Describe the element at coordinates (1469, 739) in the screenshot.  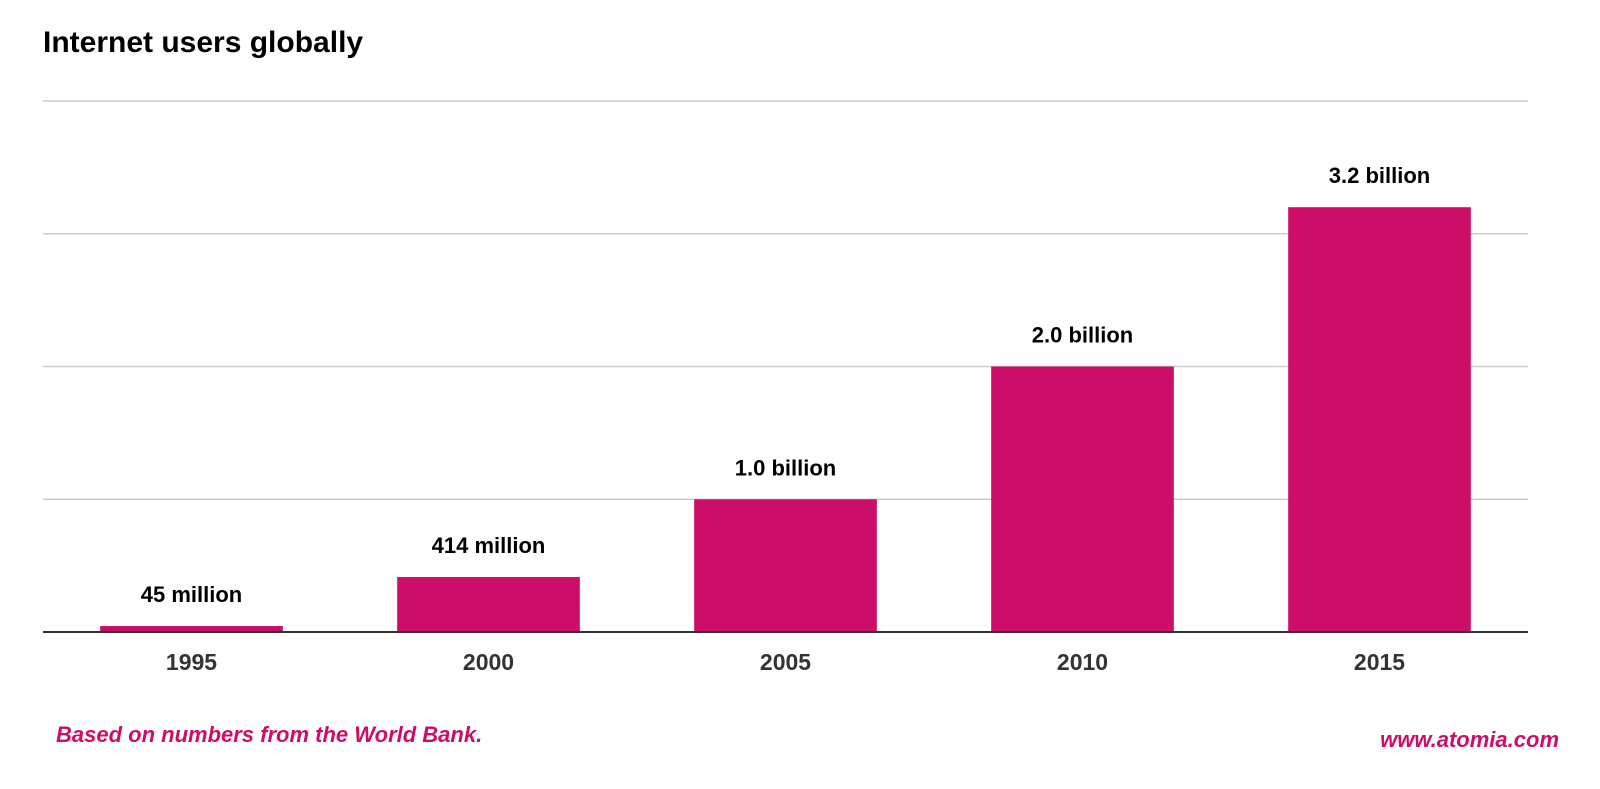
I see `website-link: www.atomia.com` at that location.